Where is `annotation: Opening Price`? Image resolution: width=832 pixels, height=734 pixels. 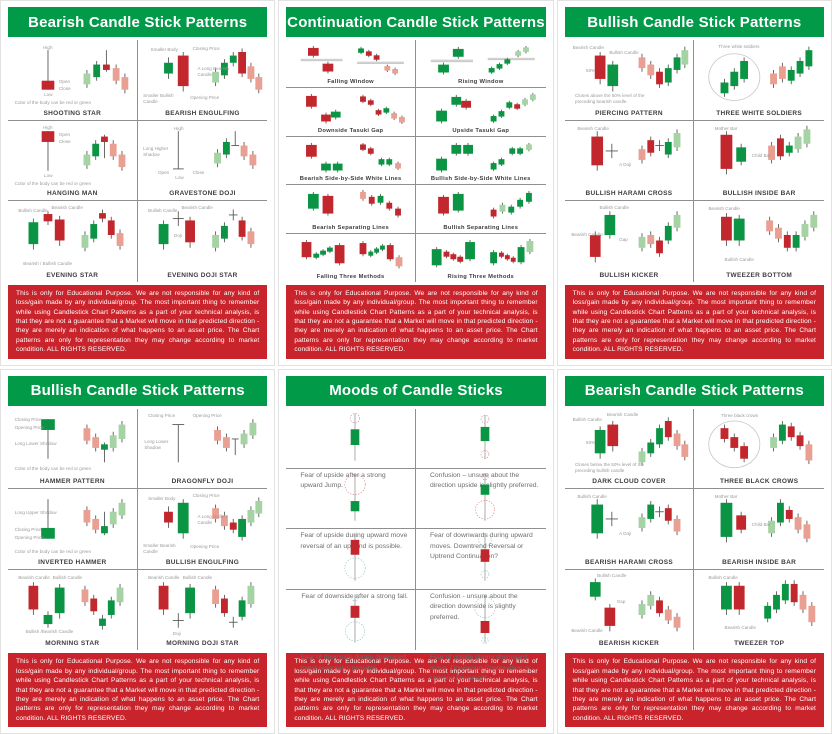 annotation: Opening Price is located at coordinates (205, 97).